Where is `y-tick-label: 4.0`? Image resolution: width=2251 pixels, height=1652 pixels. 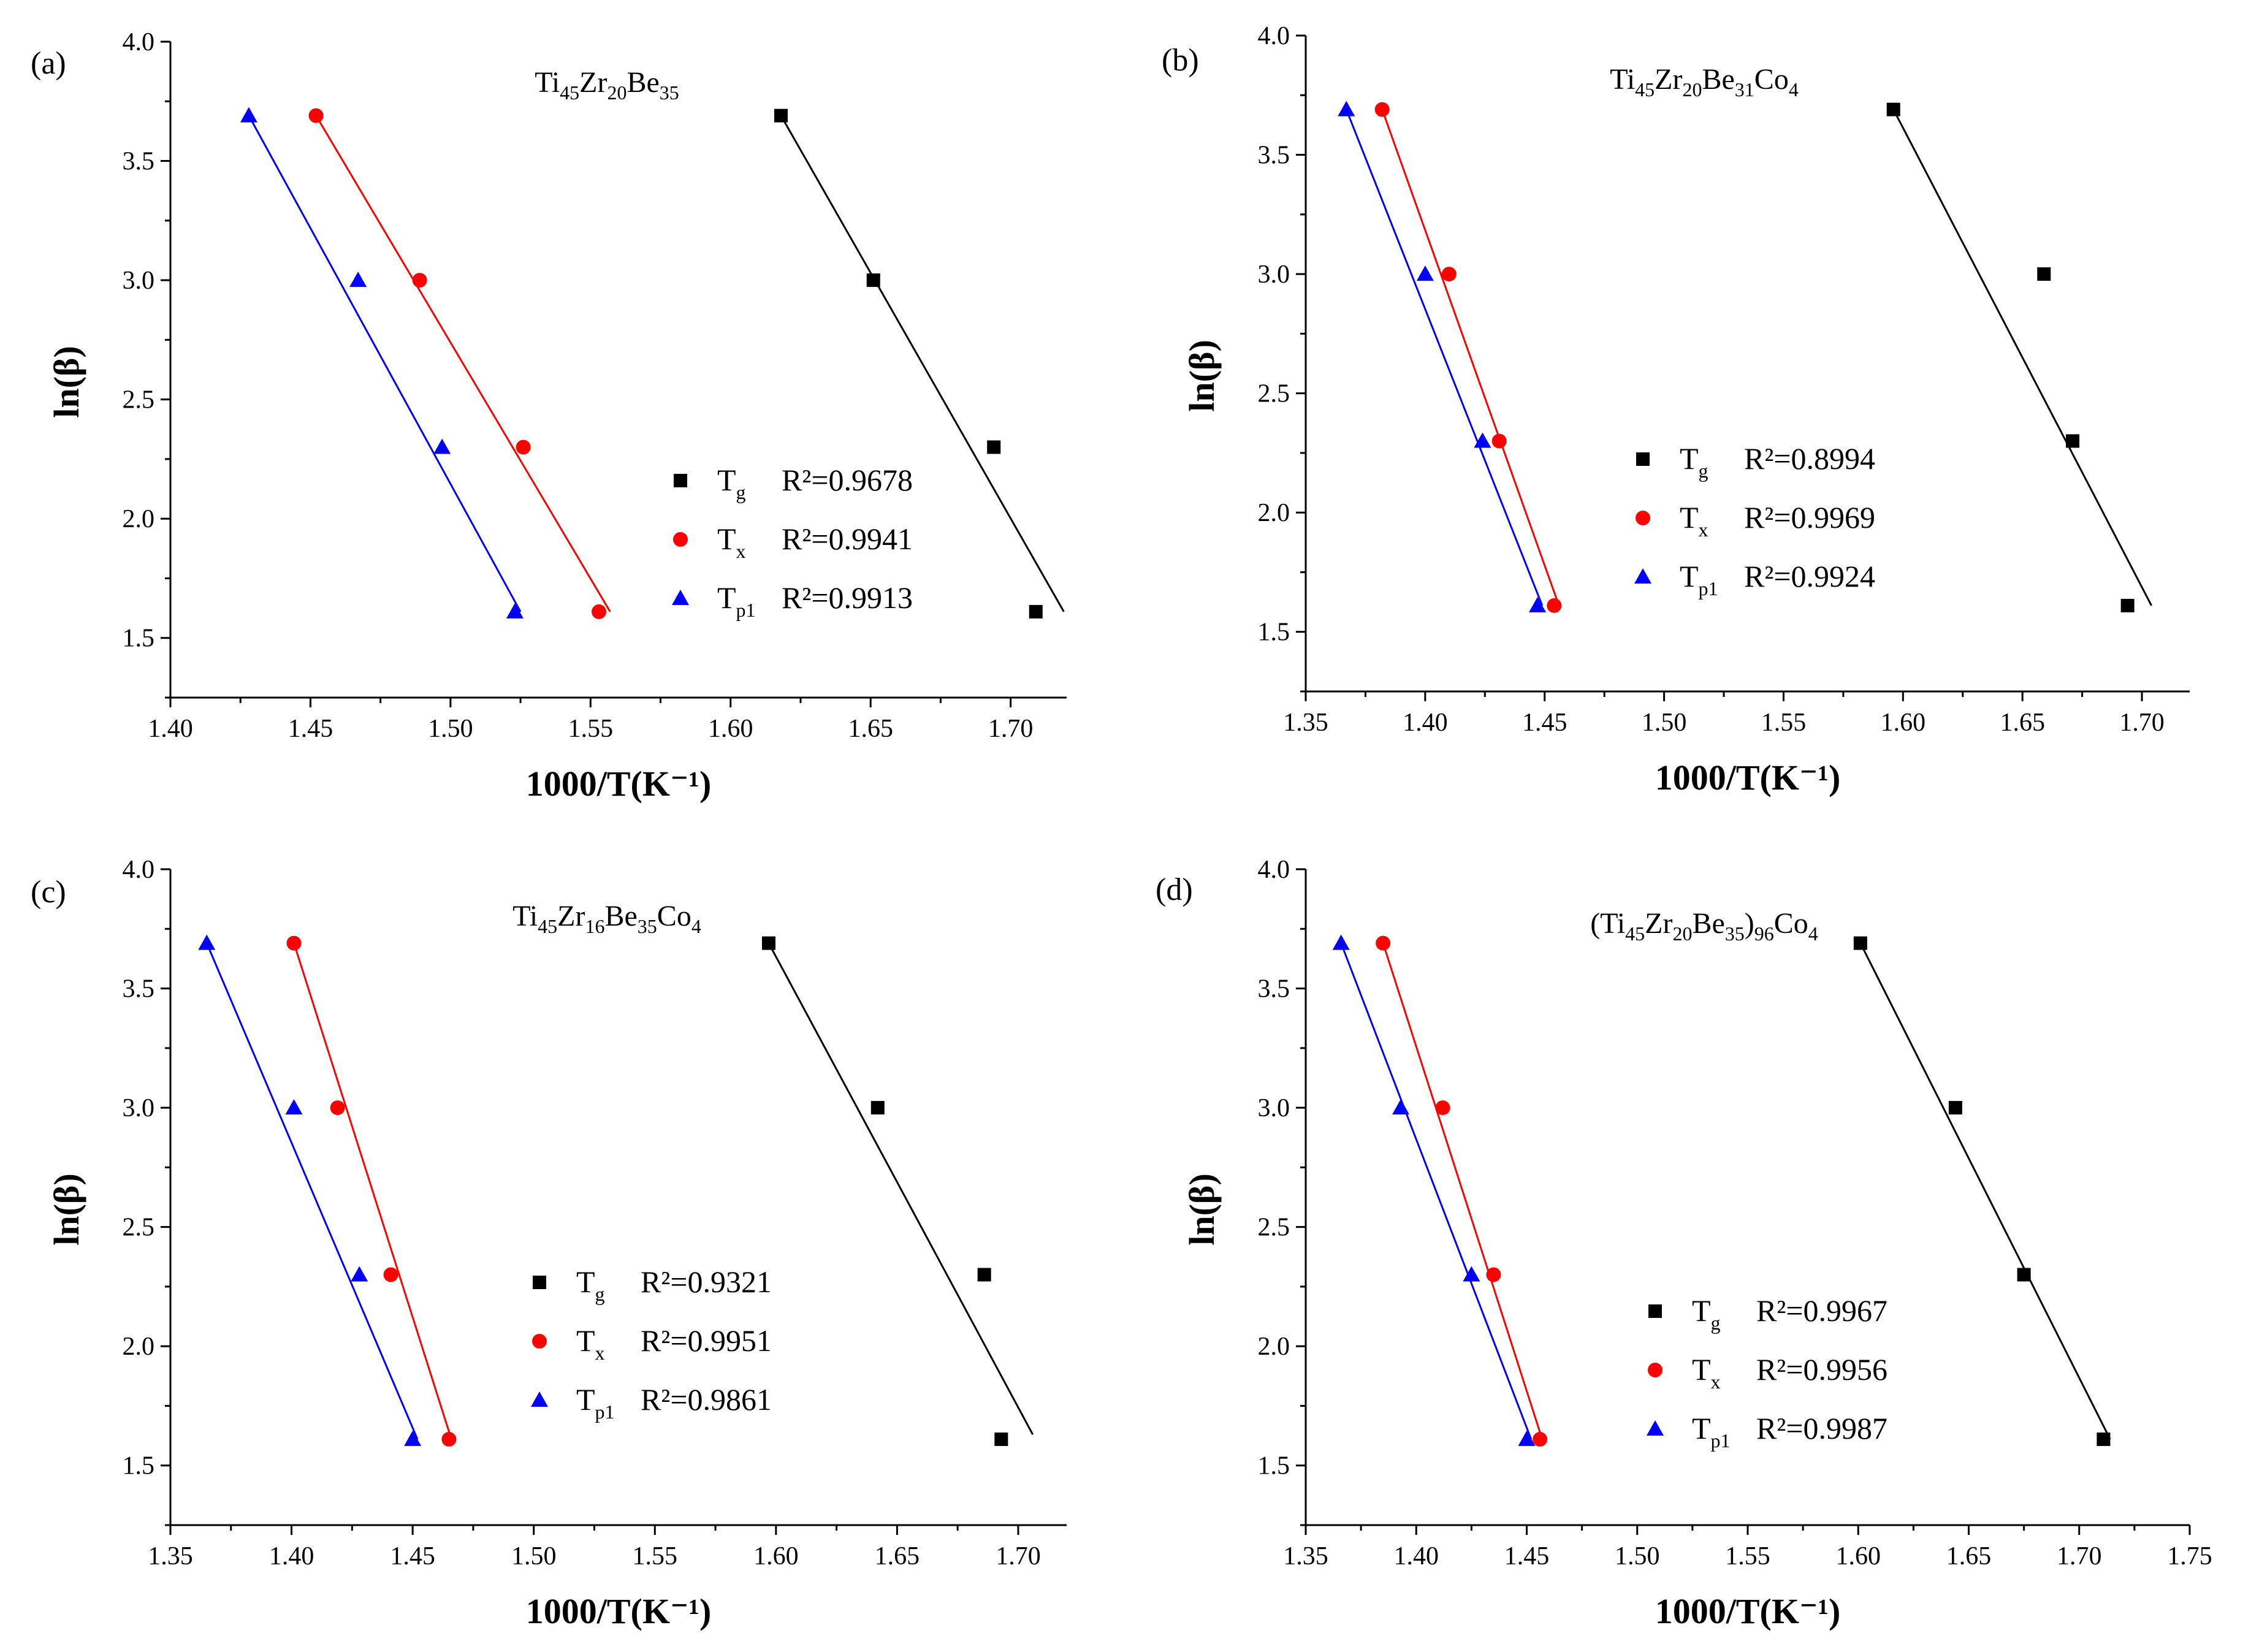 y-tick-label: 4.0 is located at coordinates (1274, 870).